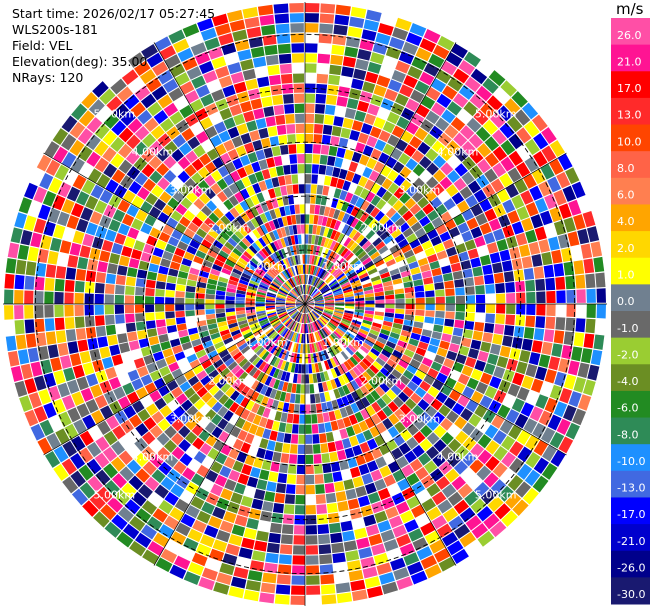 This screenshot has height=610, width=650. I want to click on colorbar-swatch, so click(630, 591).